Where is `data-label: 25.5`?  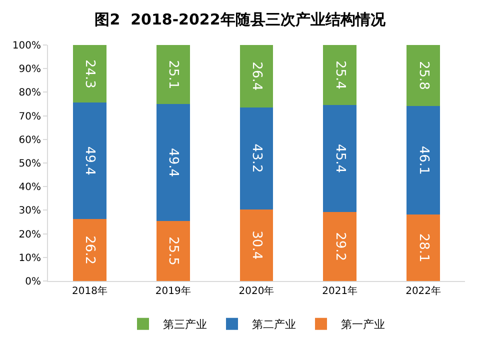
data-label: 25.5 is located at coordinates (173, 251).